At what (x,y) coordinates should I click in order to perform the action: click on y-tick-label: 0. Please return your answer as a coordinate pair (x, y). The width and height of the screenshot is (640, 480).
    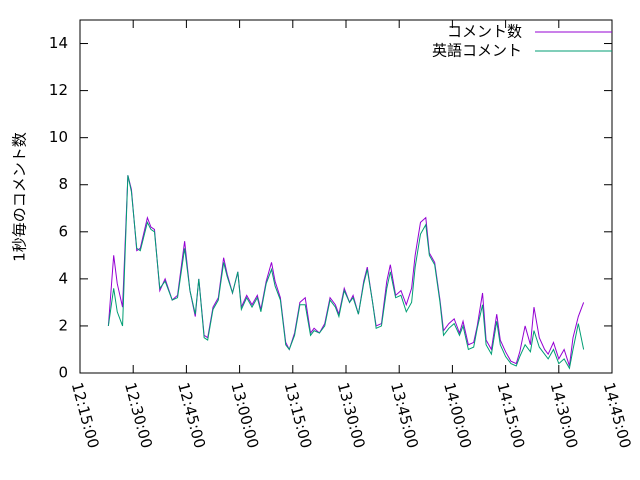
    Looking at the image, I should click on (63, 373).